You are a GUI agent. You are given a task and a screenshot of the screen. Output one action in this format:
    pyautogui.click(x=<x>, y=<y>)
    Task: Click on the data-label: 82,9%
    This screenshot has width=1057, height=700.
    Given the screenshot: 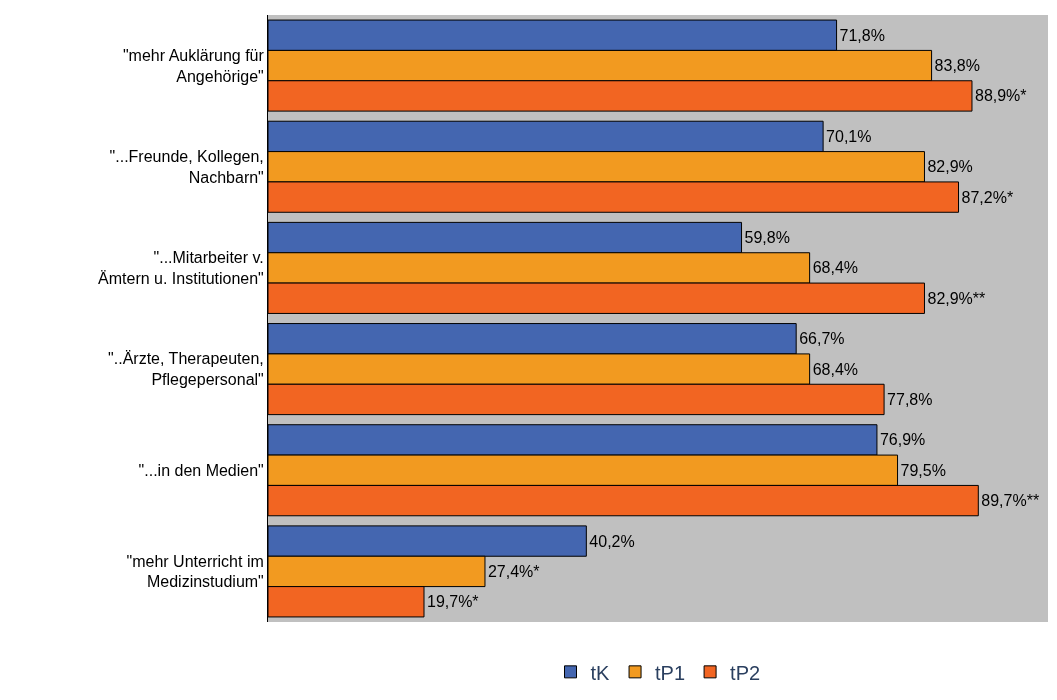 What is the action you would take?
    pyautogui.click(x=950, y=167)
    